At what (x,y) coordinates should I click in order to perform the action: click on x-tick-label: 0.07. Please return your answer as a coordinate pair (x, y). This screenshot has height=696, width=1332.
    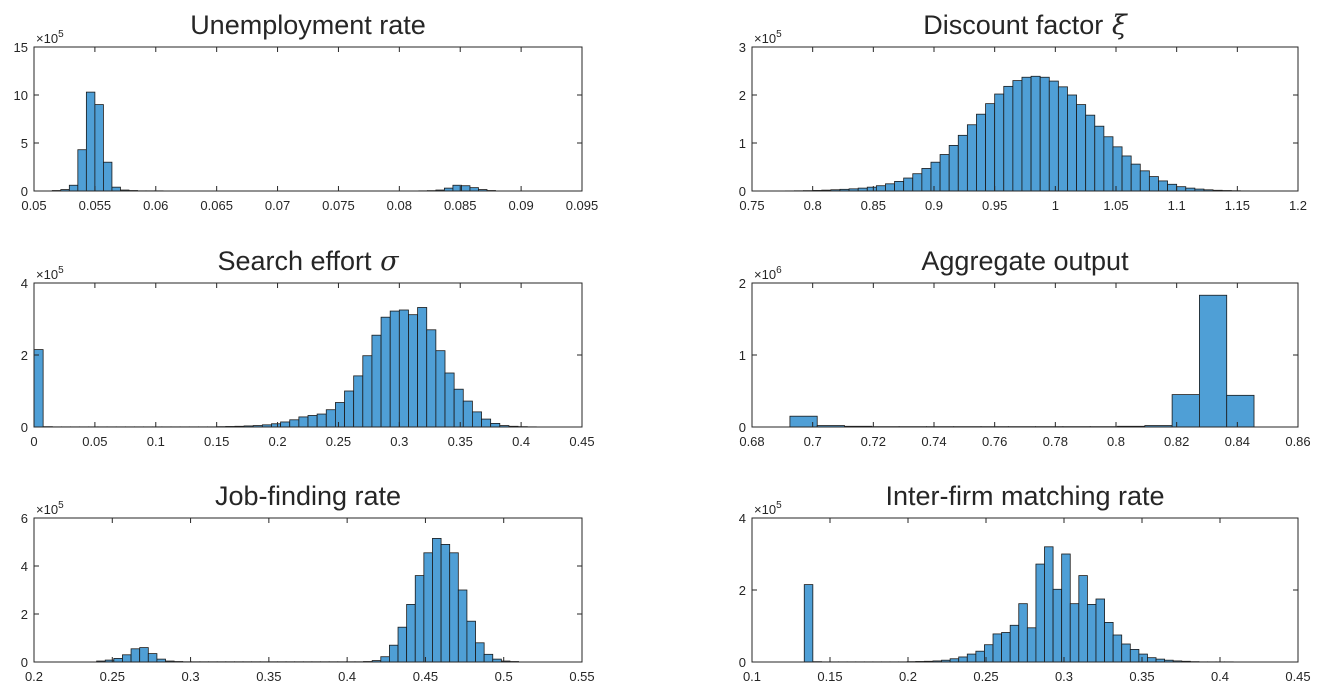
    Looking at the image, I should click on (277, 205).